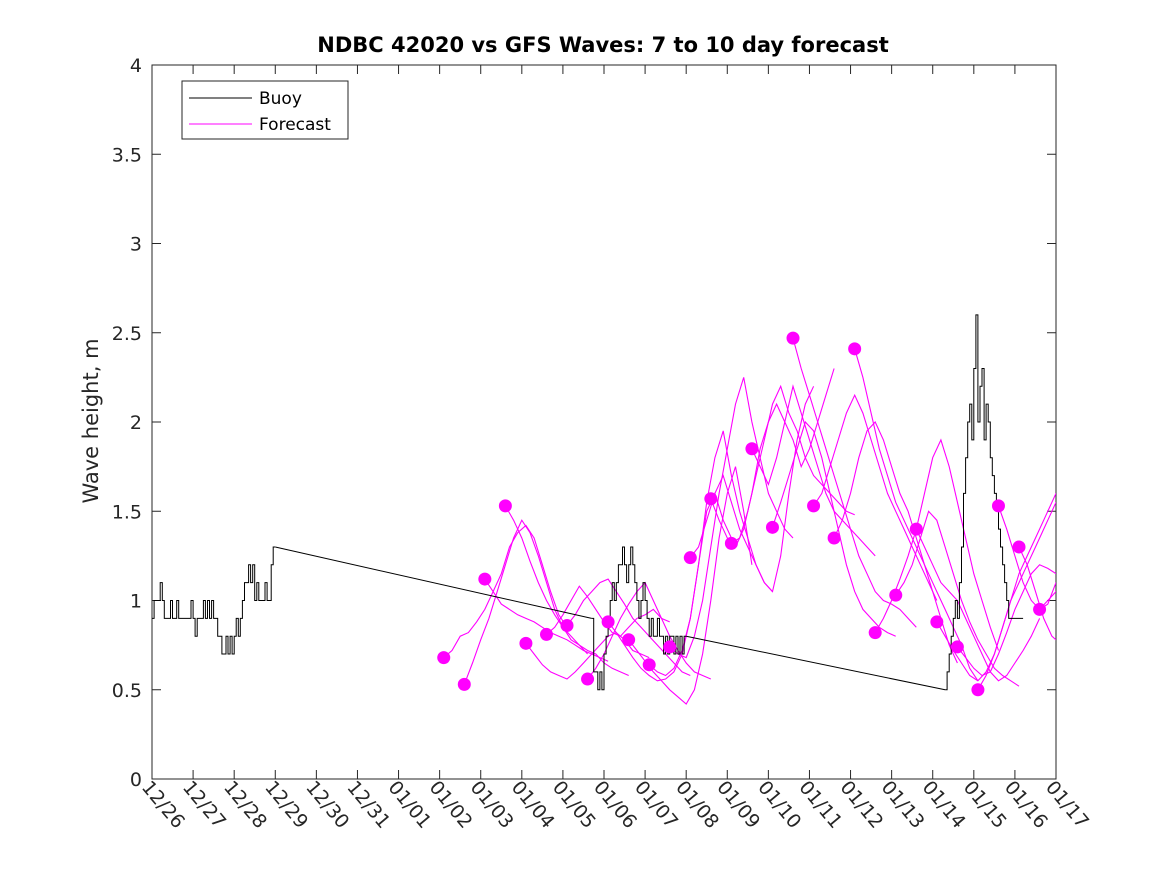 The image size is (1167, 875). What do you see at coordinates (91, 420) in the screenshot?
I see `y-axis-label: Wave height, m` at bounding box center [91, 420].